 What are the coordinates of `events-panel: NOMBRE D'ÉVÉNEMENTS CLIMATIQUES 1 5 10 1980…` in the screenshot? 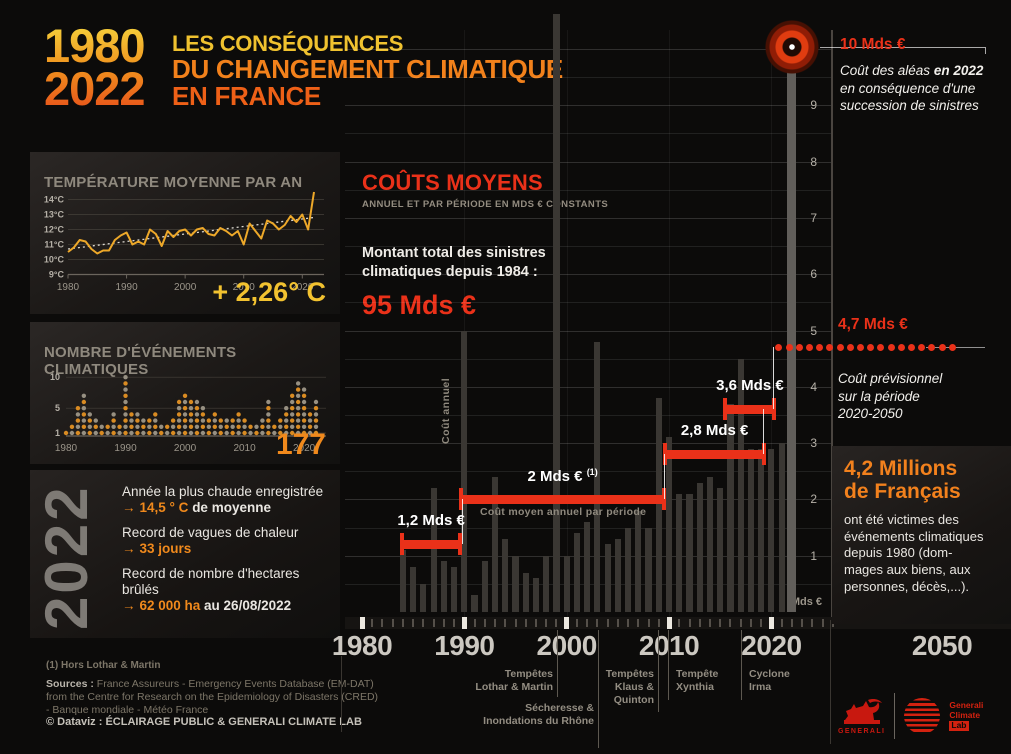 It's located at (185, 393).